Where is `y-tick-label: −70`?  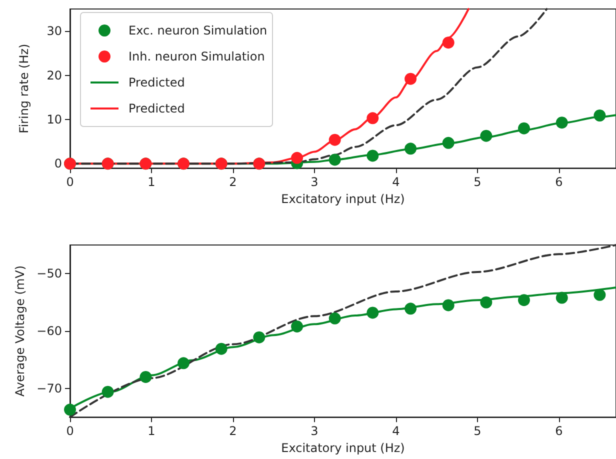
y-tick-label: −70 is located at coordinates (49, 388).